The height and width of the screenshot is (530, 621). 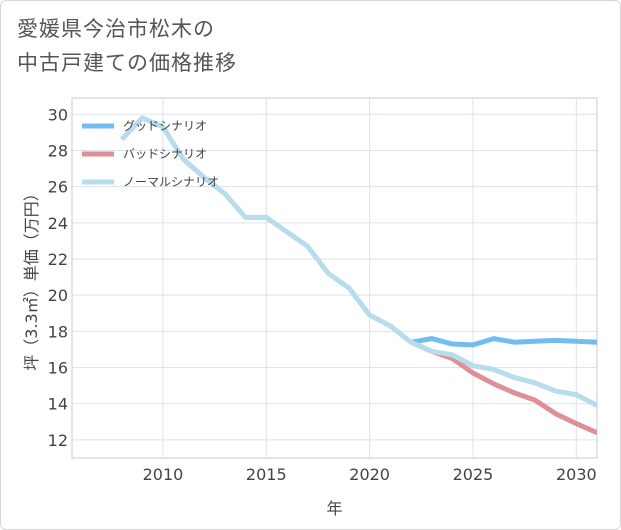 What do you see at coordinates (473, 474) in the screenshot?
I see `x-tick-label: 2025` at bounding box center [473, 474].